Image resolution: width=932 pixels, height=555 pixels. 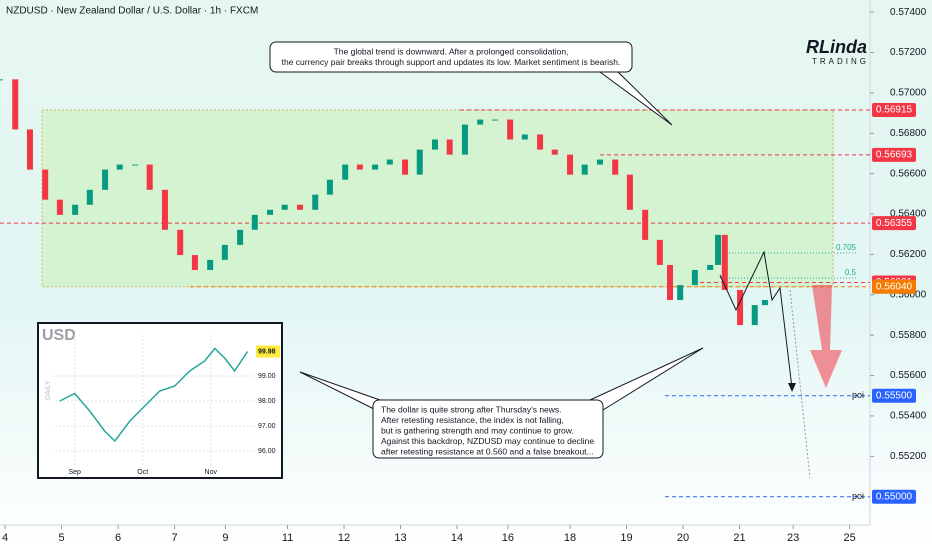 I want to click on x-tick-label: 9, so click(x=225, y=538).